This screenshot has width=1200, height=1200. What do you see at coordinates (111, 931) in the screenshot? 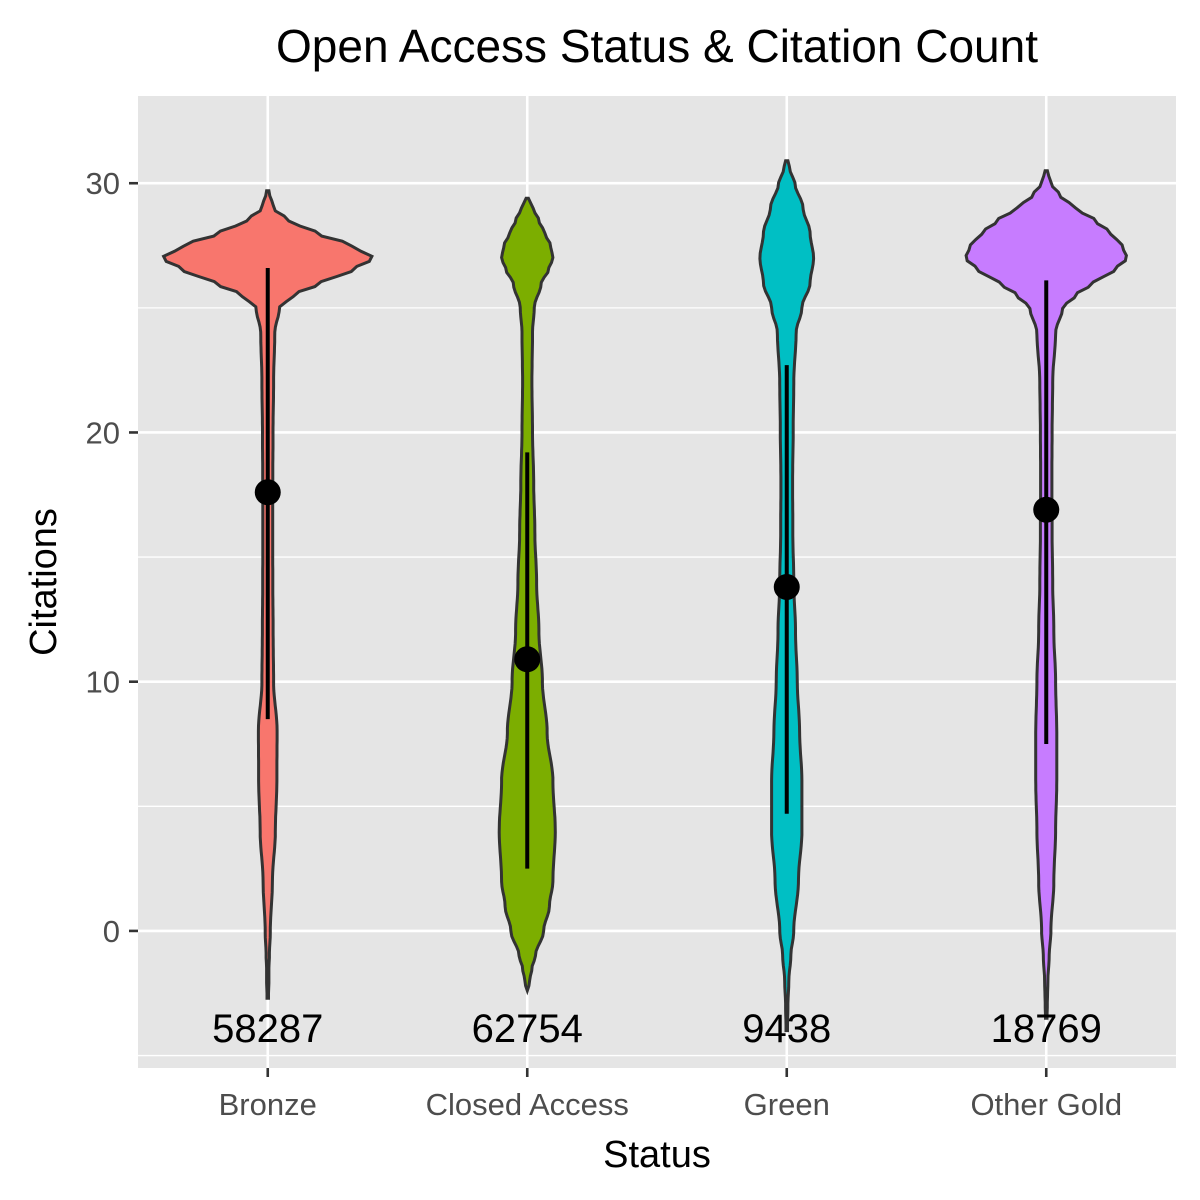
I see `y-tick-label: 0` at bounding box center [111, 931].